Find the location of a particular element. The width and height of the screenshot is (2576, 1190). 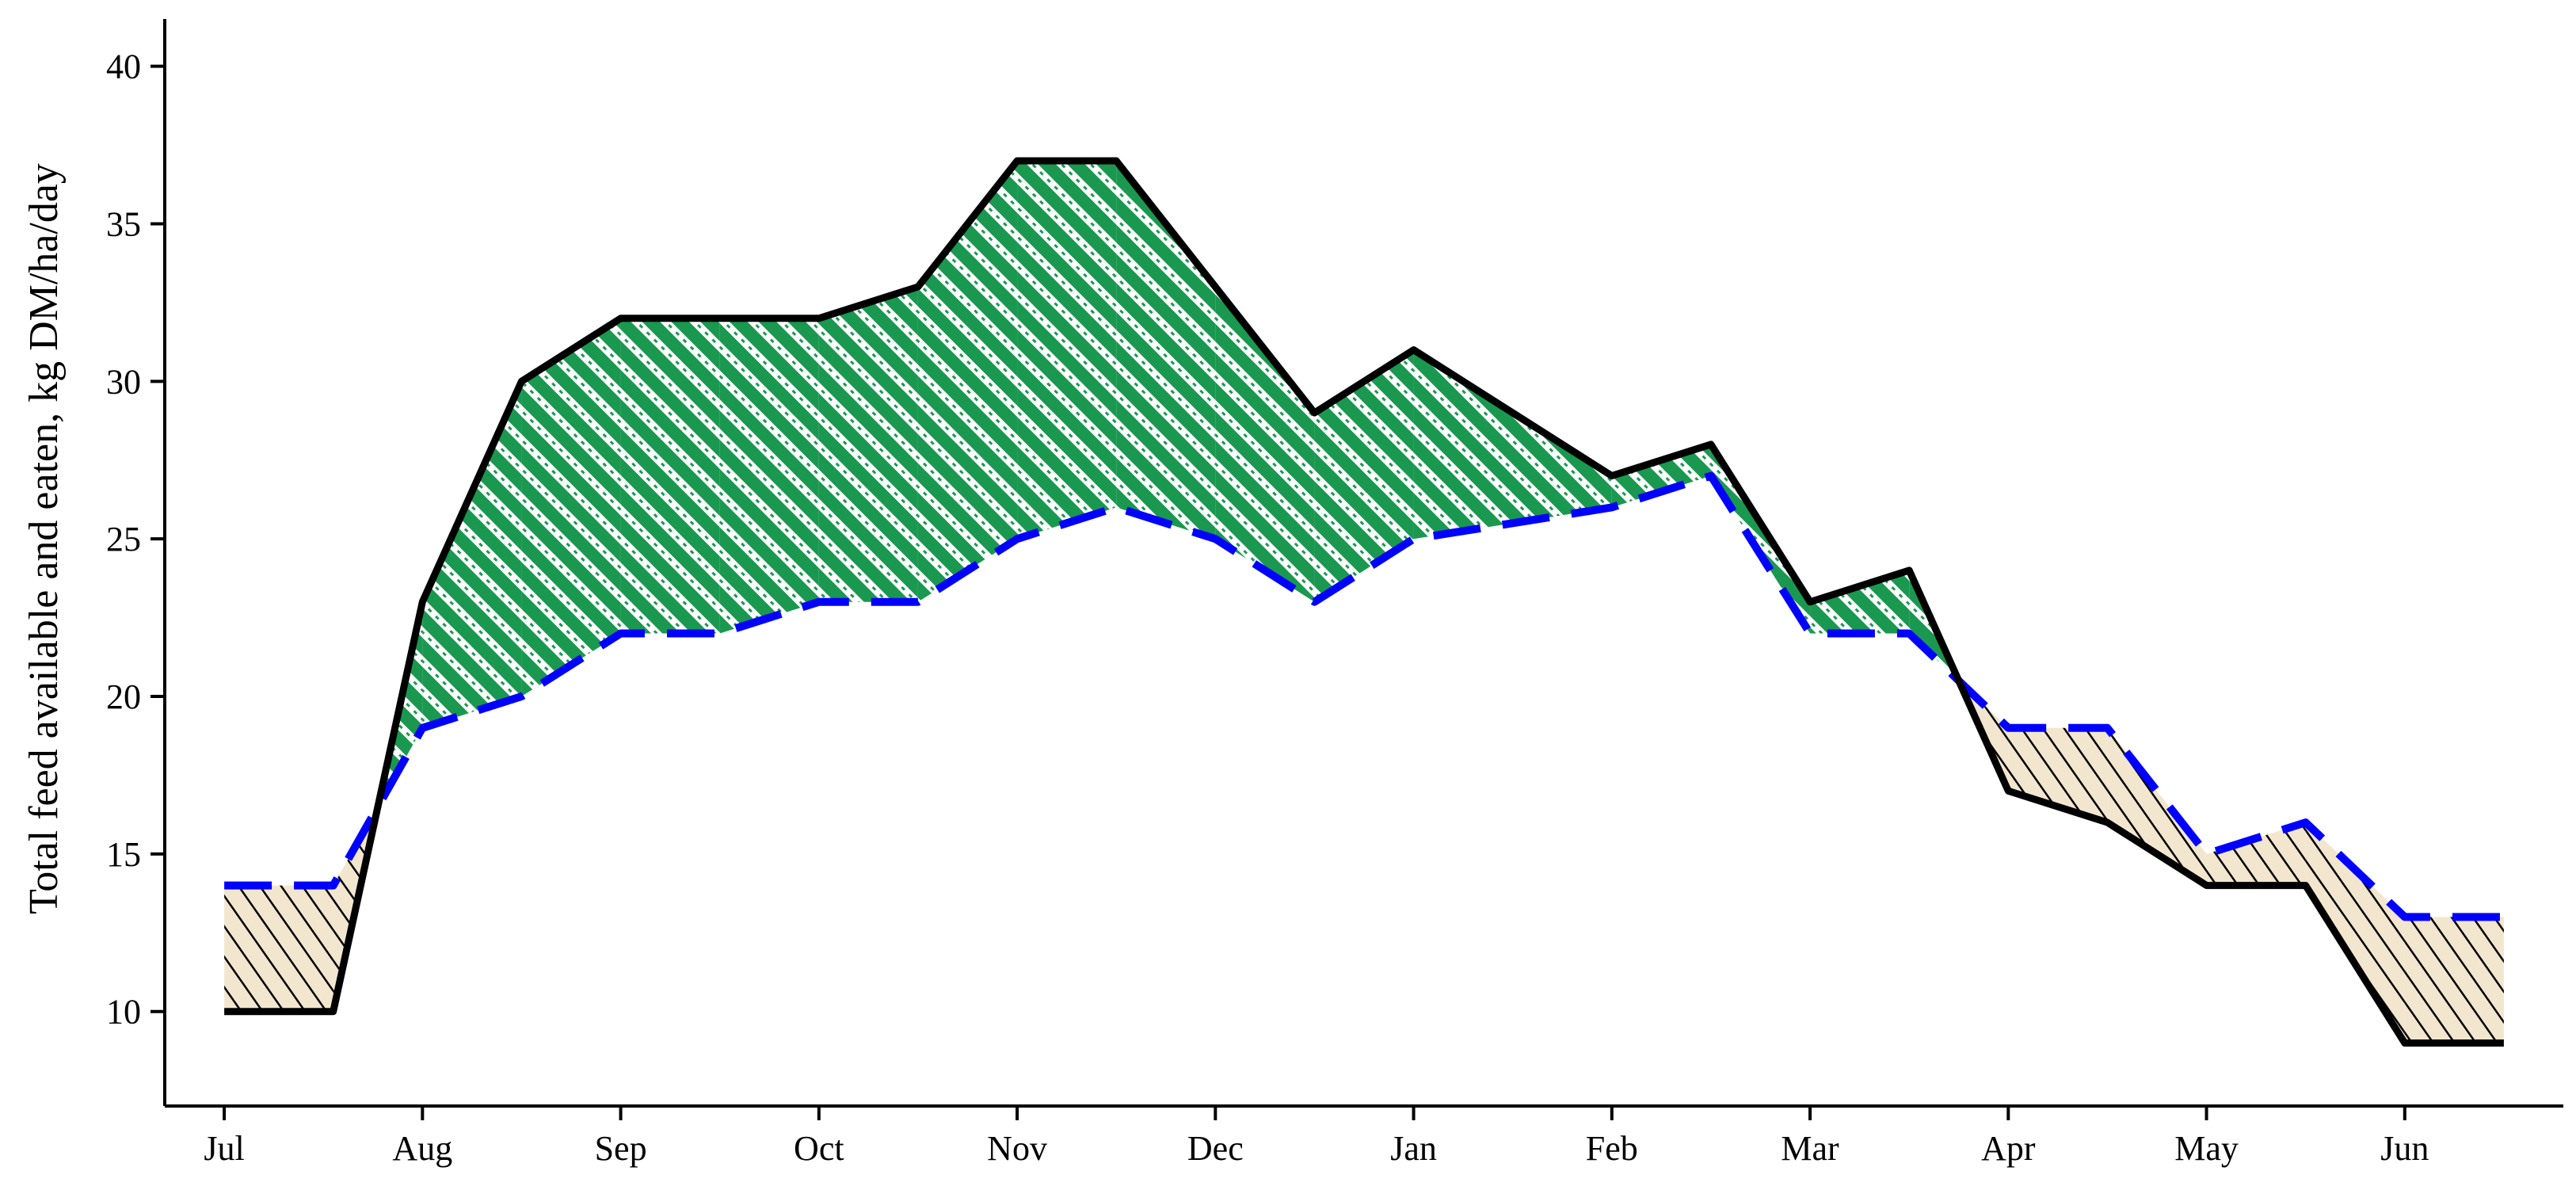

x-tick-label: Aug is located at coordinates (422, 1148).